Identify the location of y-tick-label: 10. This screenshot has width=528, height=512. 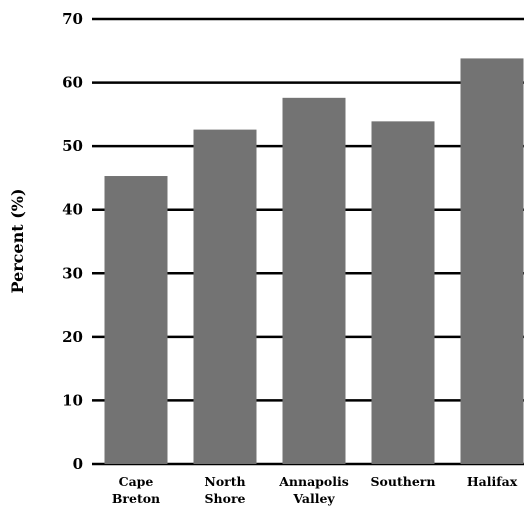
(72, 400).